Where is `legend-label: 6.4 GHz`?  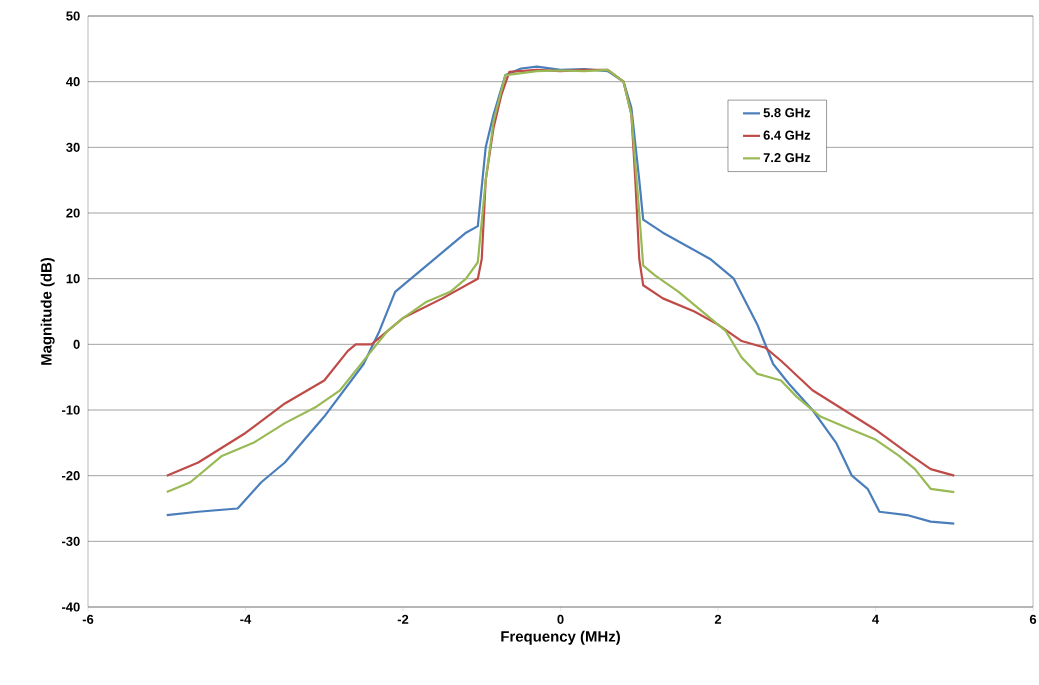 legend-label: 6.4 GHz is located at coordinates (787, 135).